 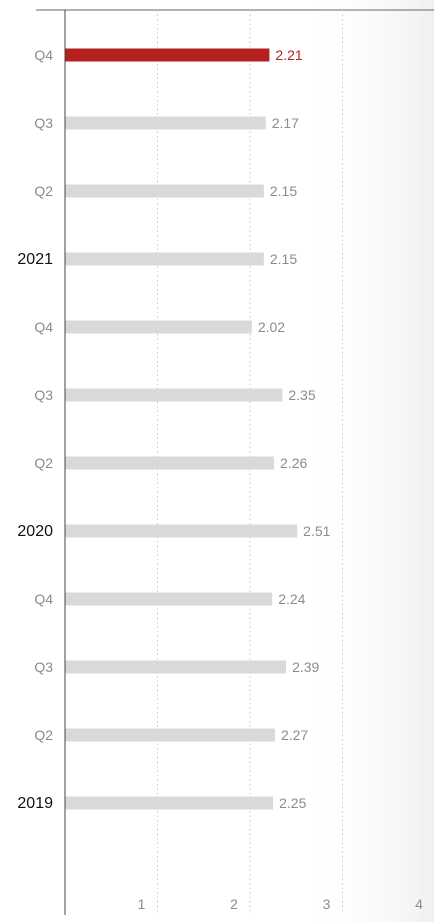 What do you see at coordinates (271, 327) in the screenshot?
I see `value-label: 2.02` at bounding box center [271, 327].